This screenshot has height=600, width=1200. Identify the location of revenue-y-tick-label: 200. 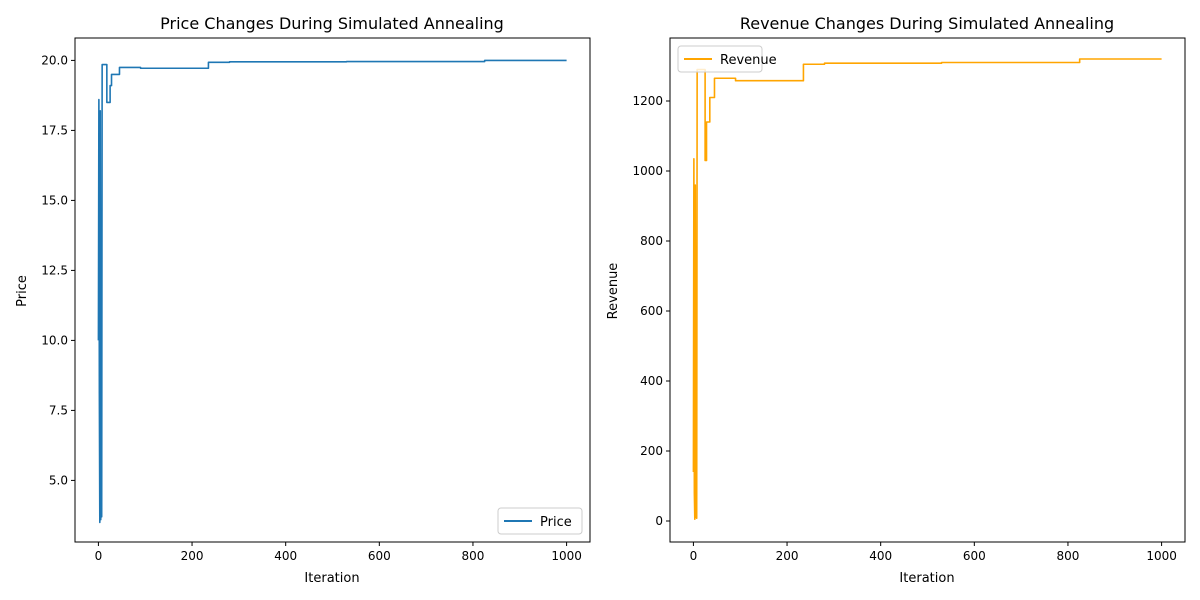
(651, 451).